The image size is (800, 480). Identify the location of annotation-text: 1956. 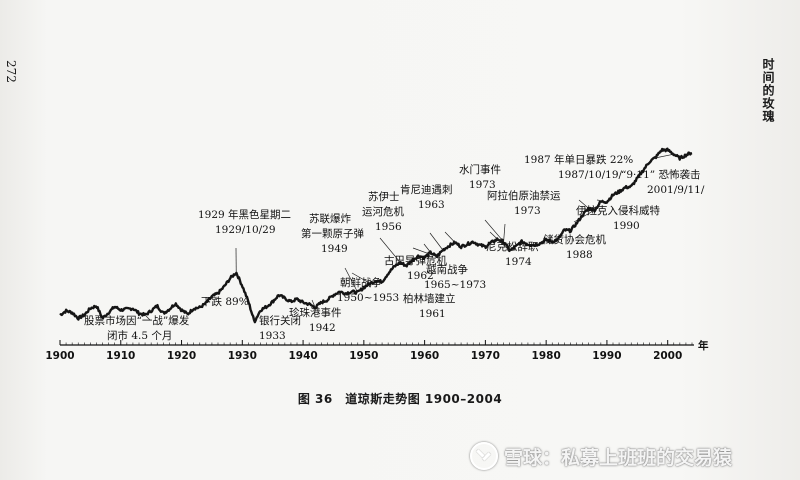
(388, 227).